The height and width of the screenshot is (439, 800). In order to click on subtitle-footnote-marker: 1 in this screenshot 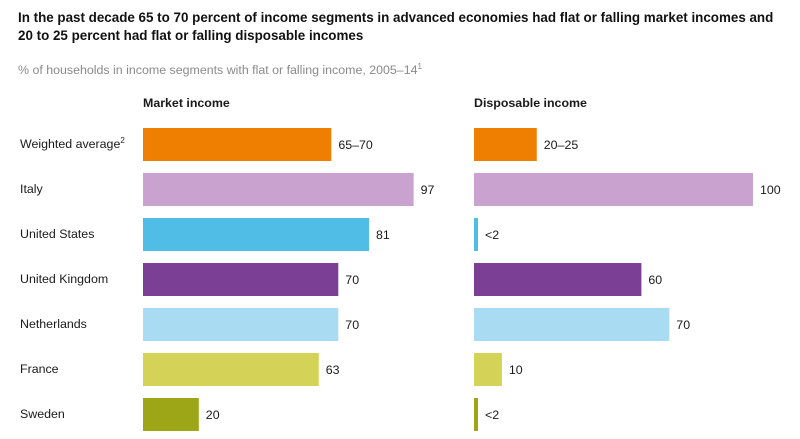, I will do `click(419, 66)`.